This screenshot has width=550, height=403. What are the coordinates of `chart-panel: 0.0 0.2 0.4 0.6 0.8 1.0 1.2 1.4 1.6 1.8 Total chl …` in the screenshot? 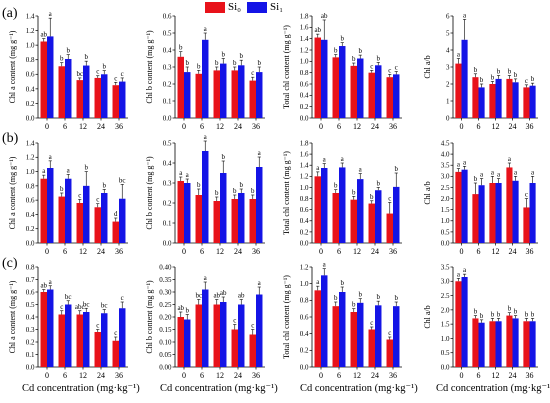 It's located at (342, 197).